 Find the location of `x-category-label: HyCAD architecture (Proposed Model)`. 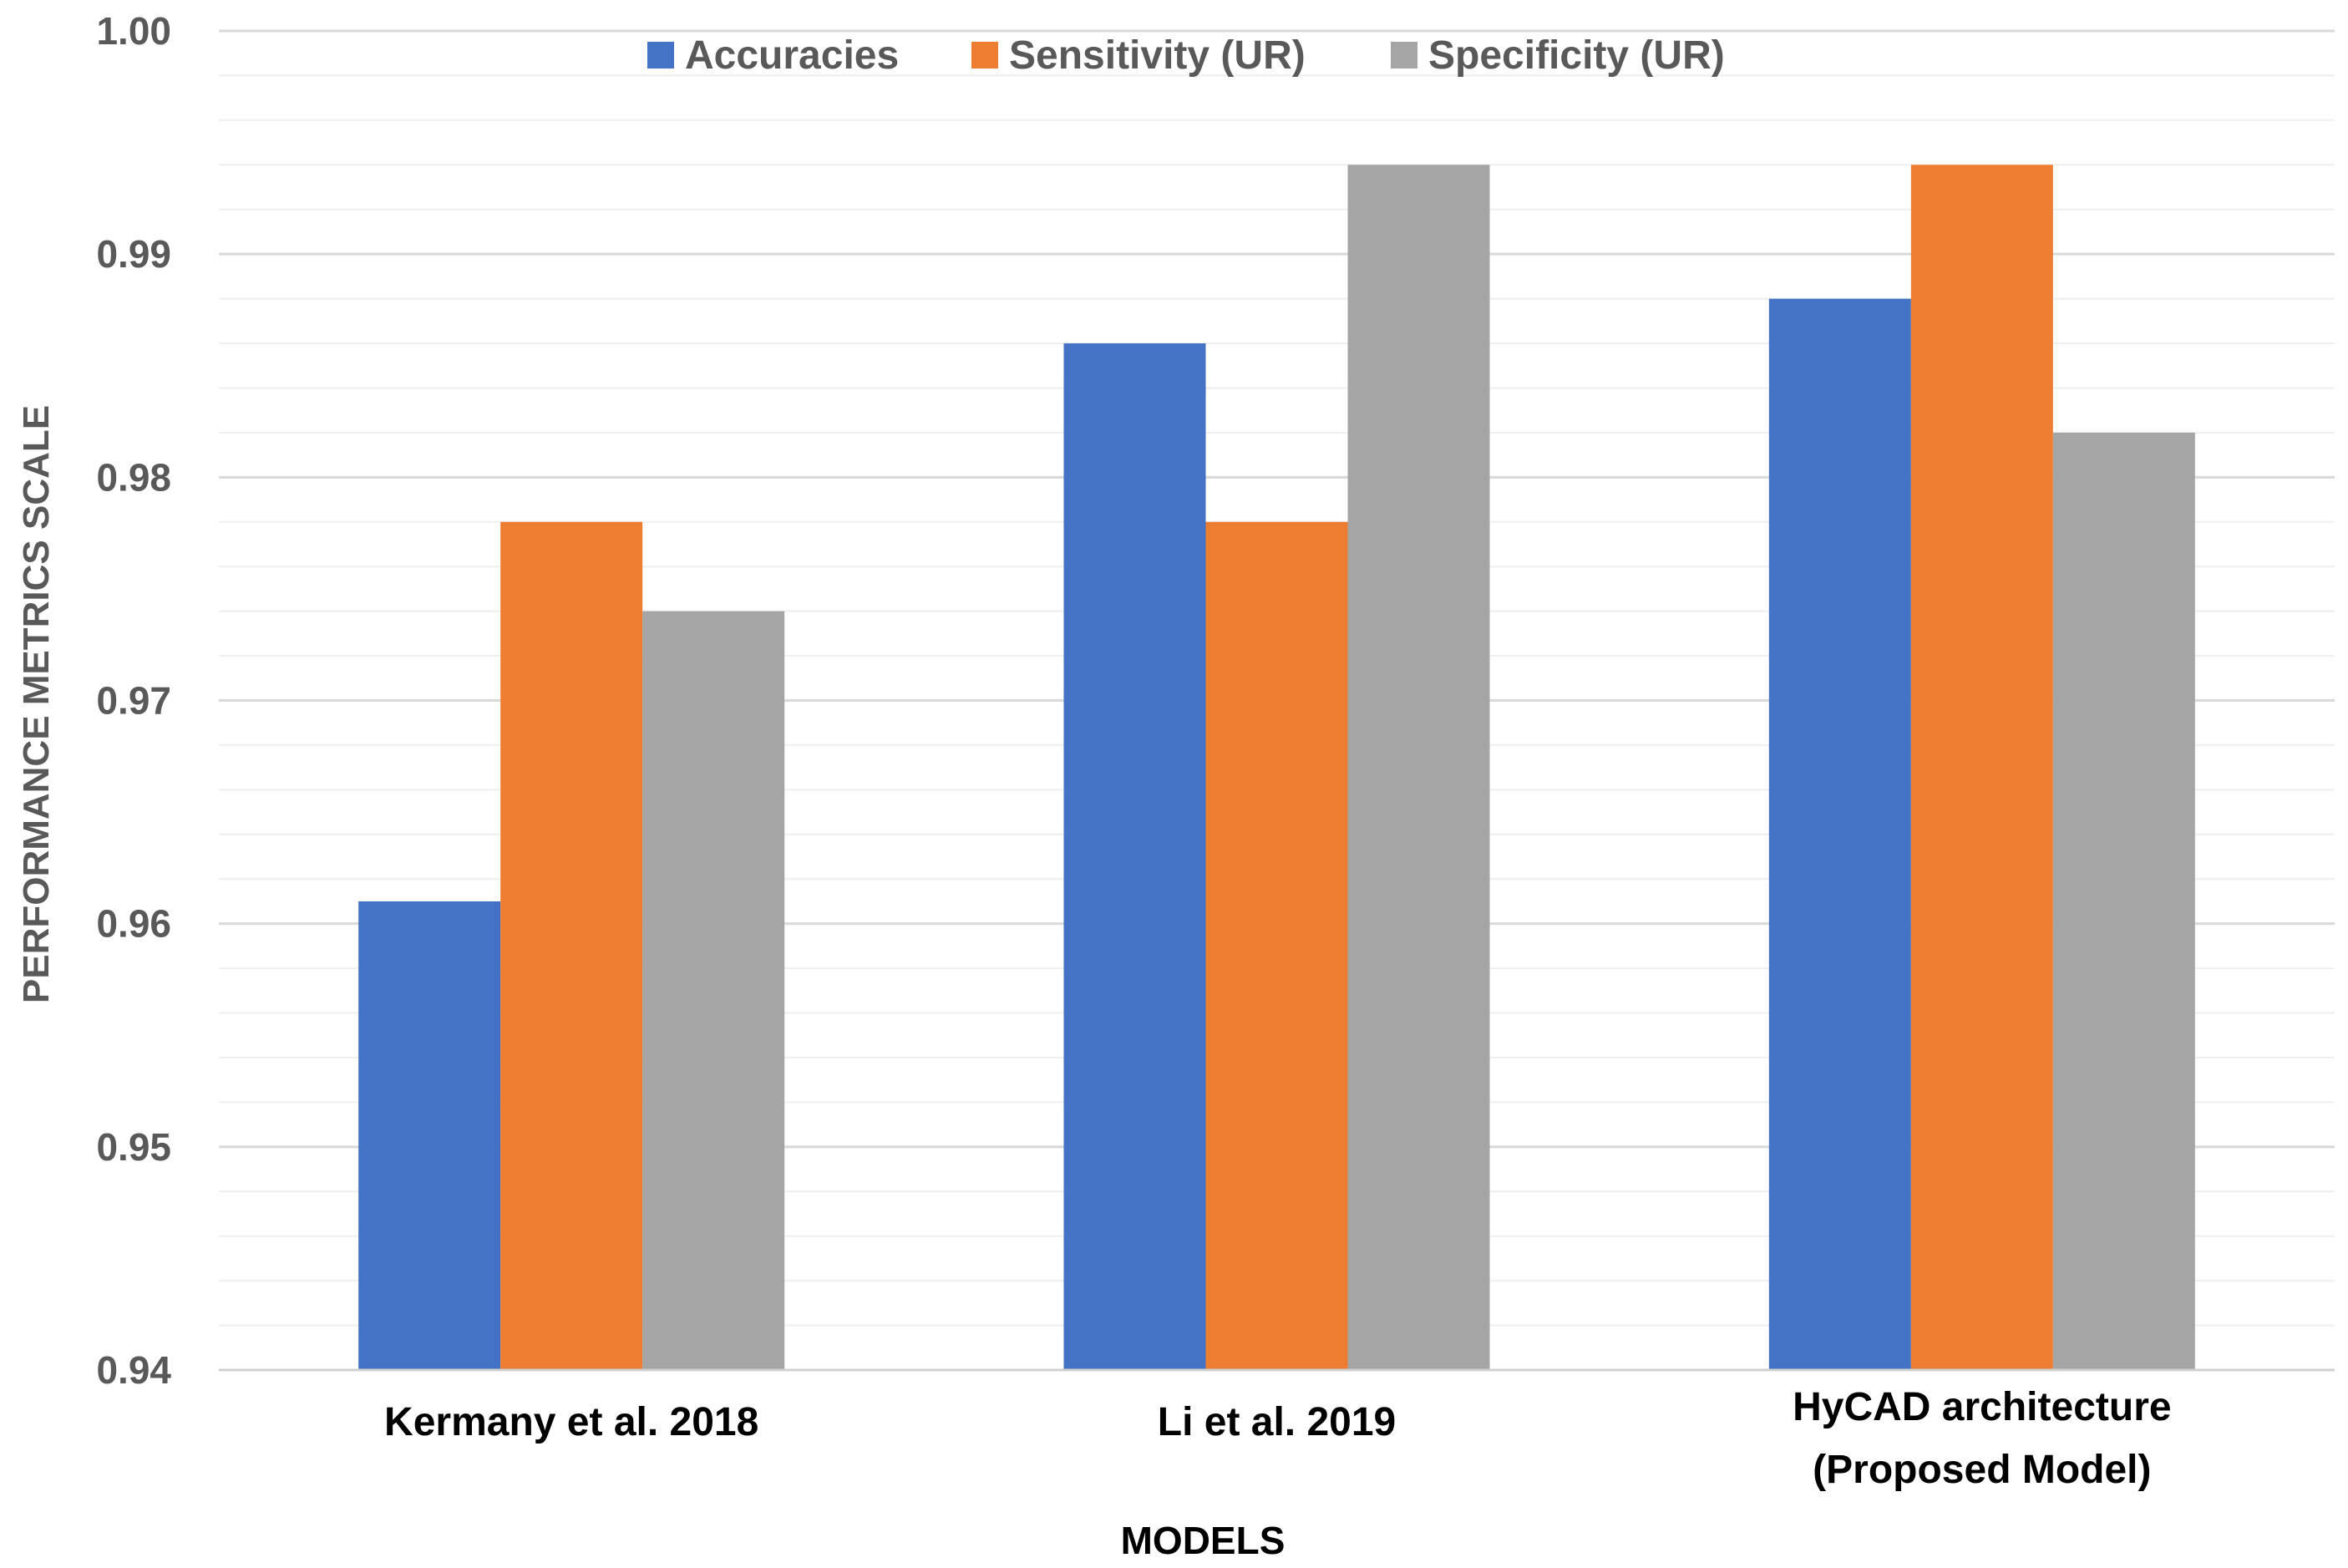

x-category-label: HyCAD architecture (Proposed Model) is located at coordinates (1982, 1438).